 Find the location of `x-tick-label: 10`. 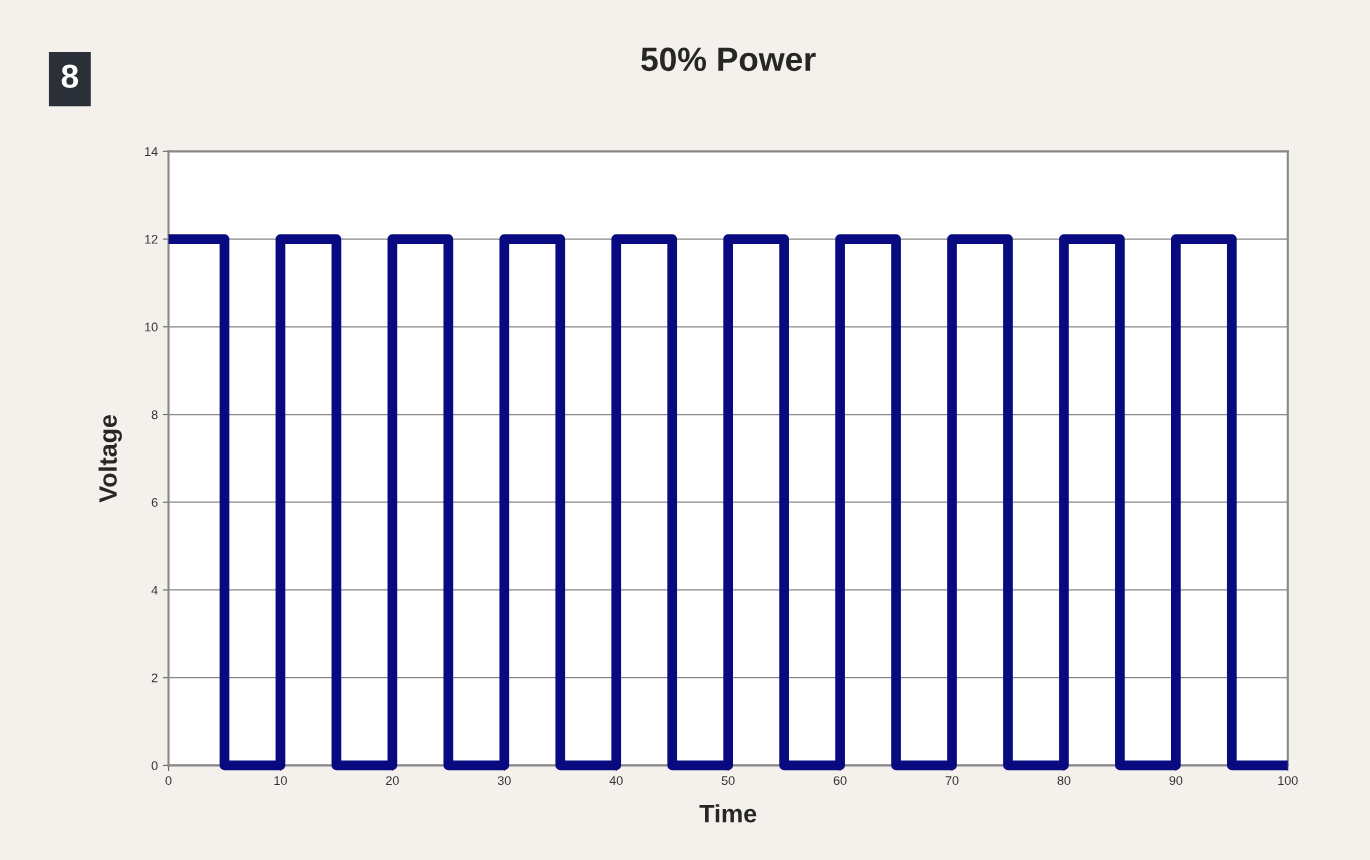

x-tick-label: 10 is located at coordinates (280, 780).